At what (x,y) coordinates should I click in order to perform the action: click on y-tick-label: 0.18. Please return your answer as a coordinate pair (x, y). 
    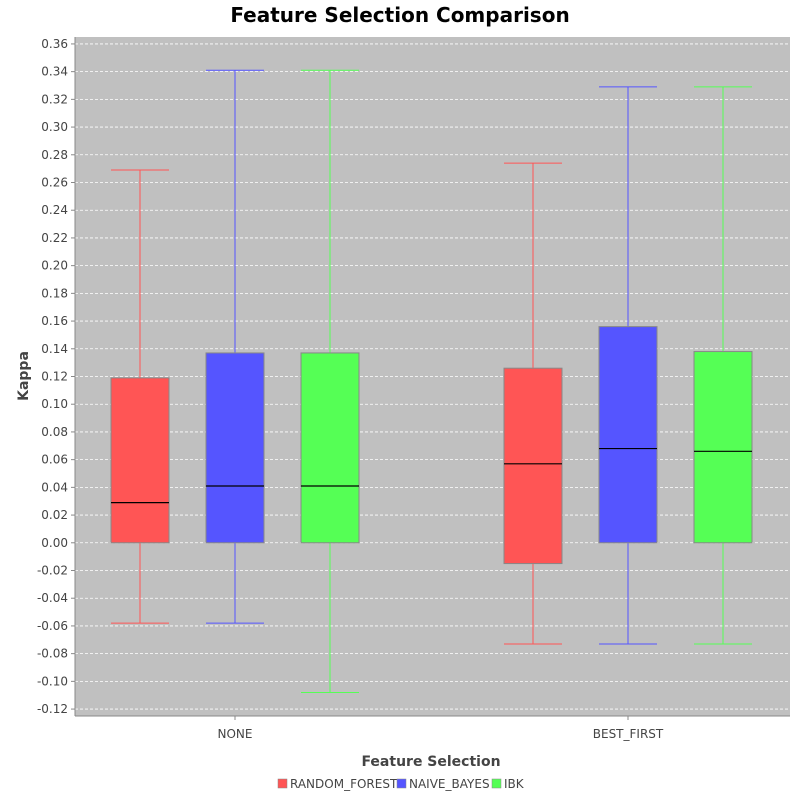
    Looking at the image, I should click on (54, 293).